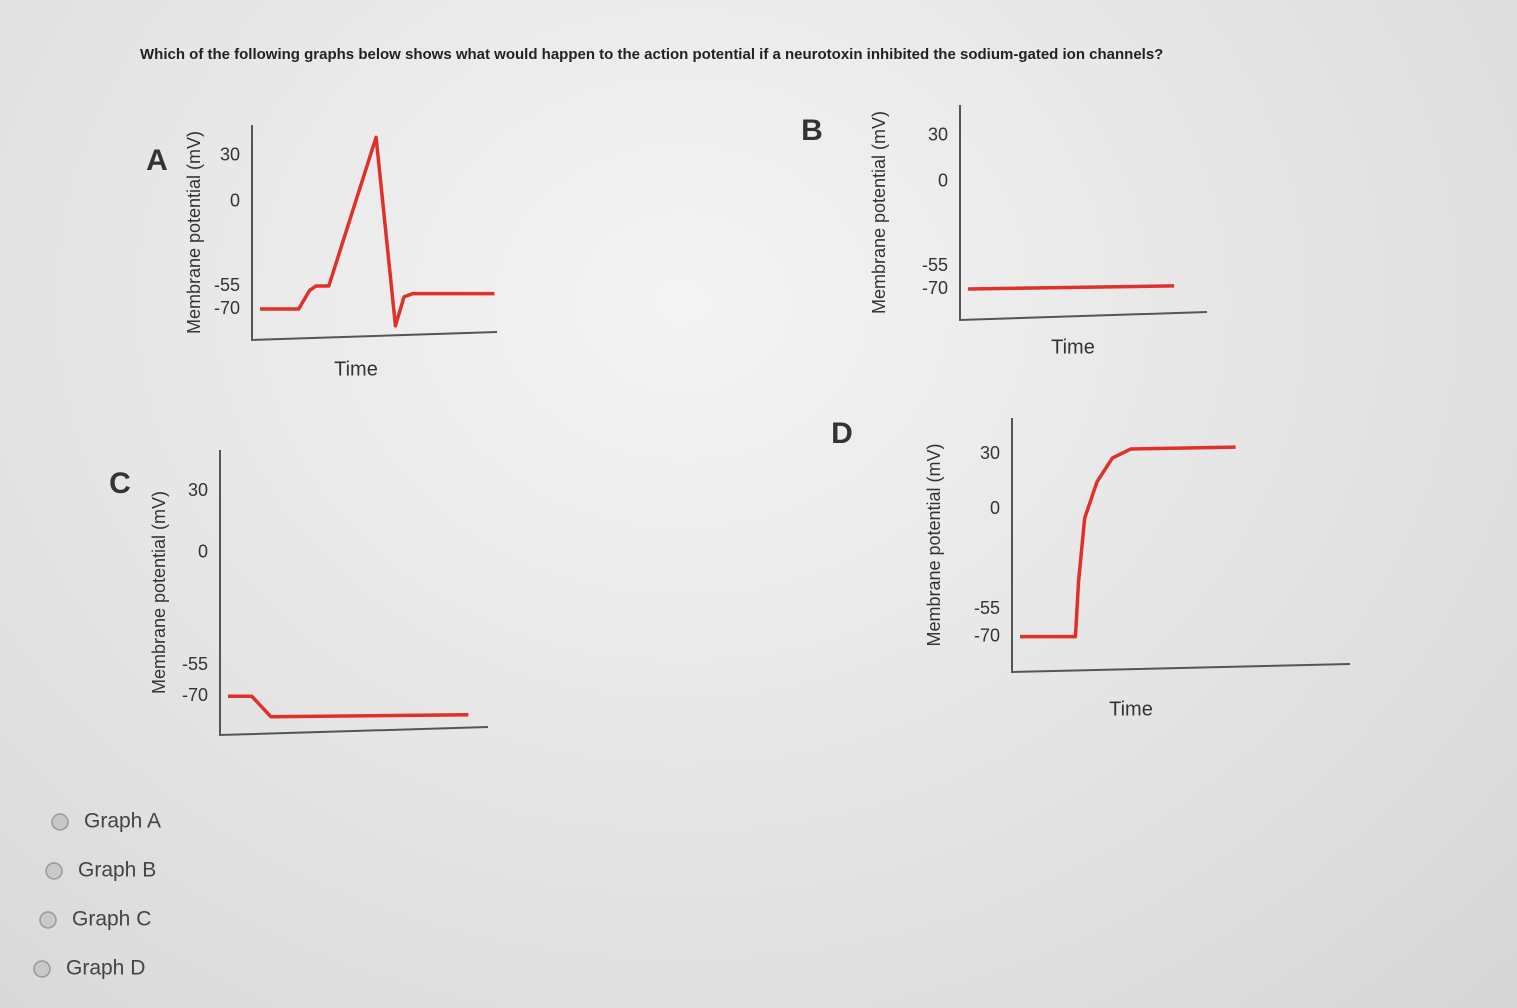  Describe the element at coordinates (120, 483) in the screenshot. I see `graph-letter: C` at that location.